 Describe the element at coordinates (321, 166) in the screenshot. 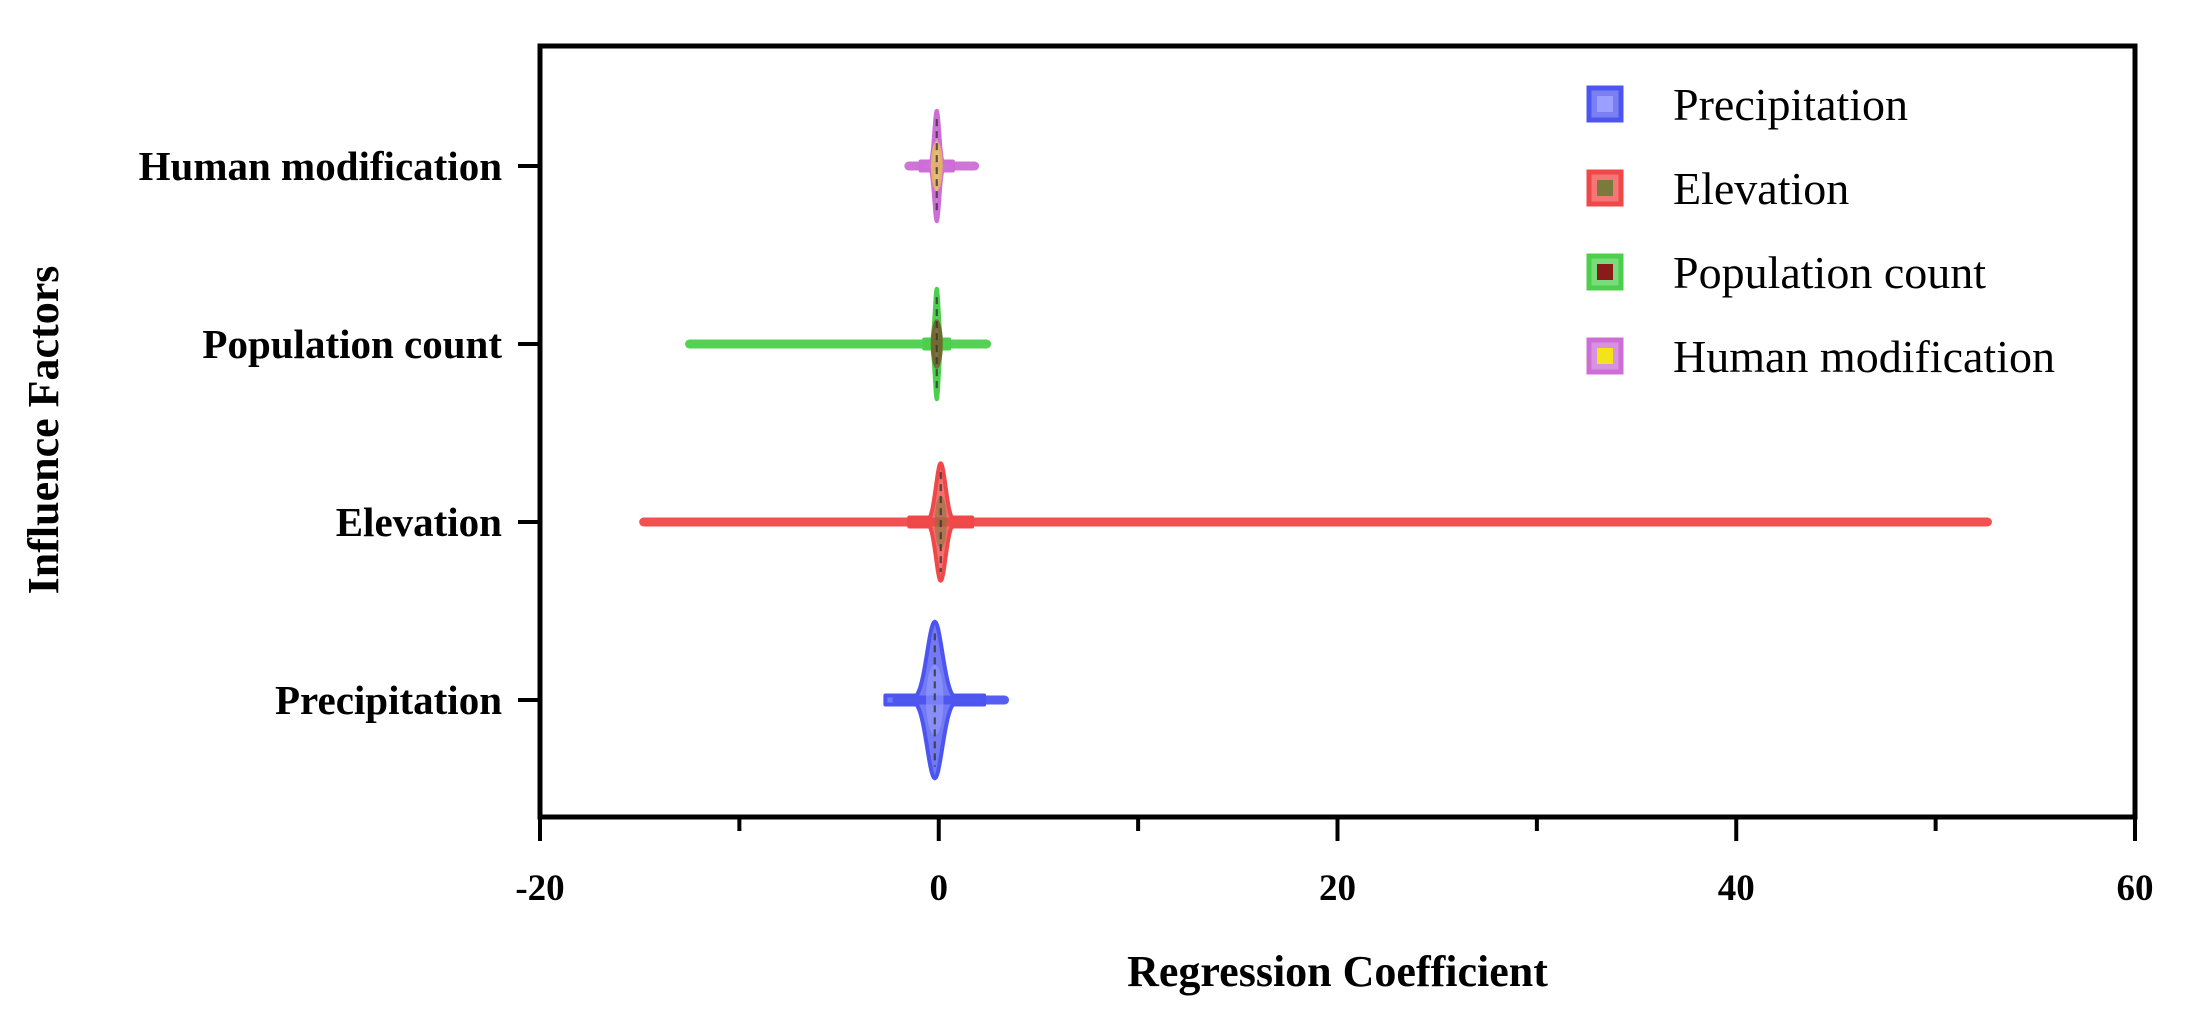

I see `y-category-label: Human modification` at that location.